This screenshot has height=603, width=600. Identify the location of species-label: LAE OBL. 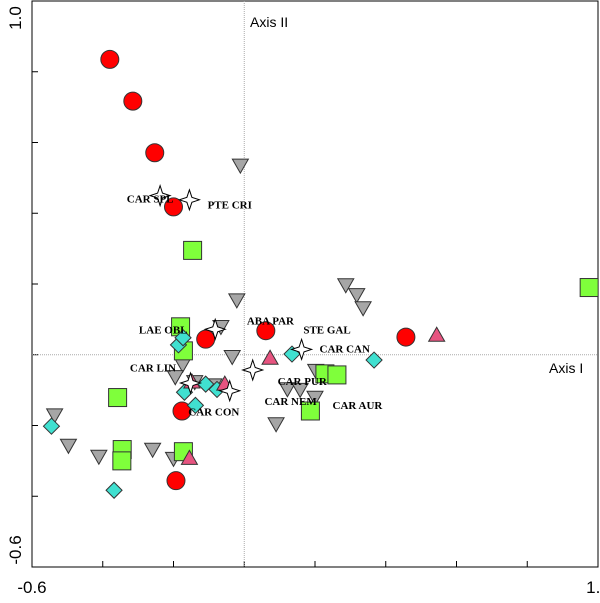
(163, 330).